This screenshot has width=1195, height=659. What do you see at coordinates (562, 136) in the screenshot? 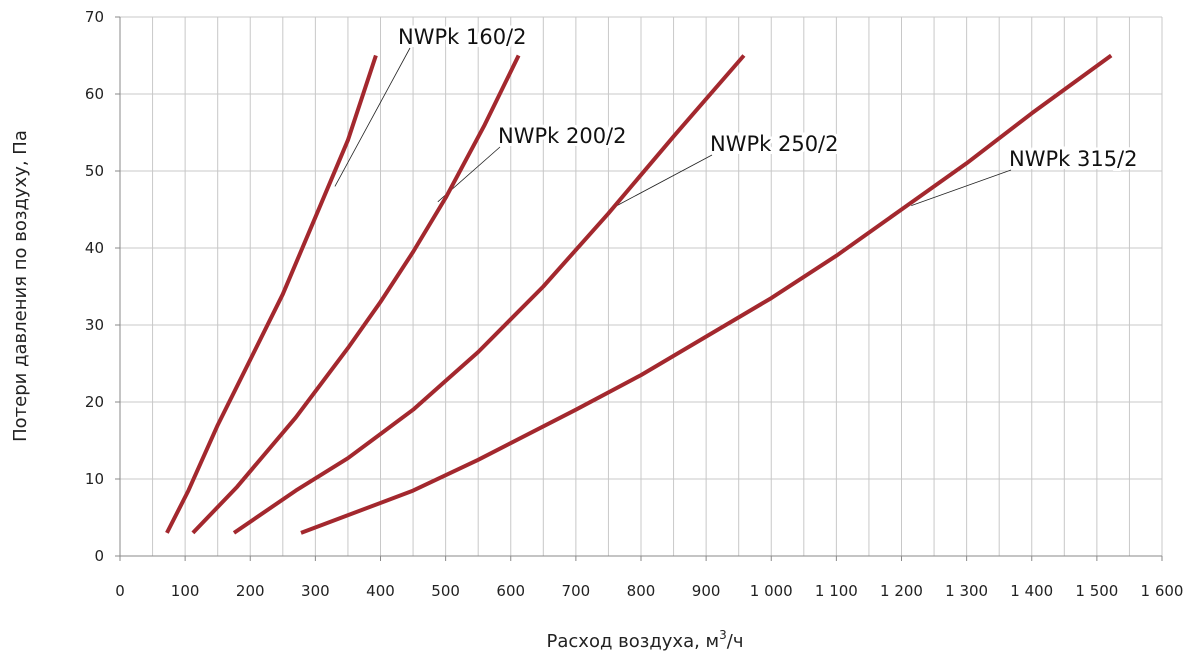
I see `series-label: NWPk 200/2` at bounding box center [562, 136].